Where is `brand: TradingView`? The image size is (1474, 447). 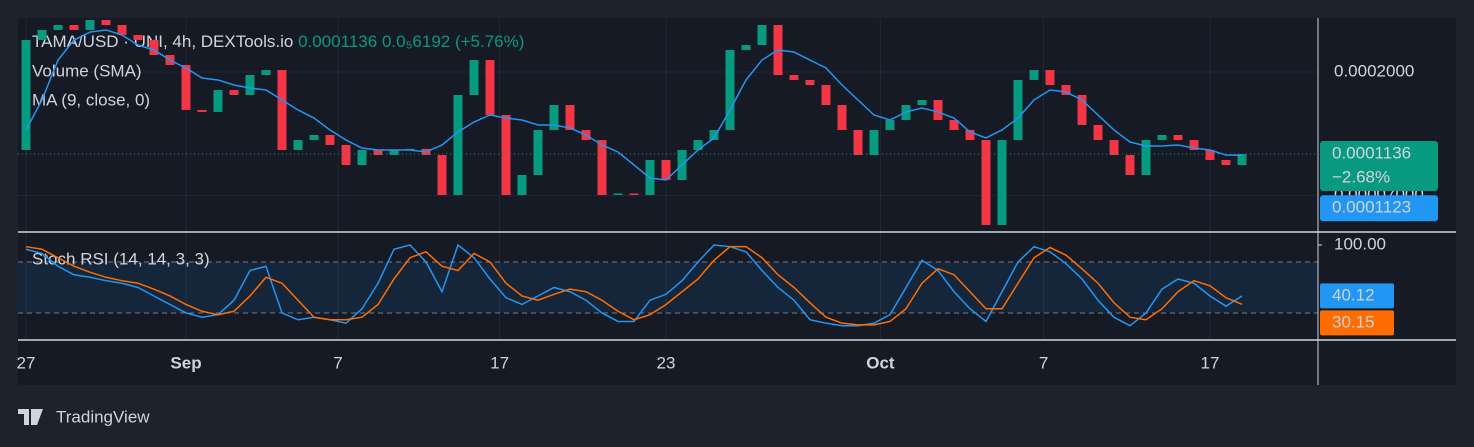 brand: TradingView is located at coordinates (103, 416).